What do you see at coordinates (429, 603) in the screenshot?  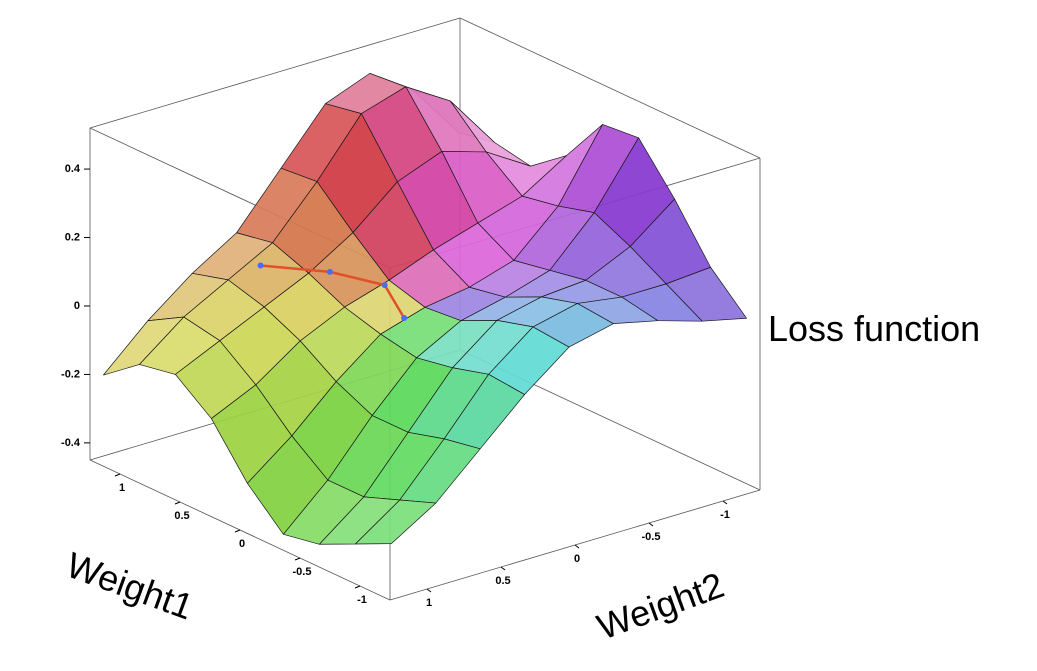 I see `y-tick-label: 1` at bounding box center [429, 603].